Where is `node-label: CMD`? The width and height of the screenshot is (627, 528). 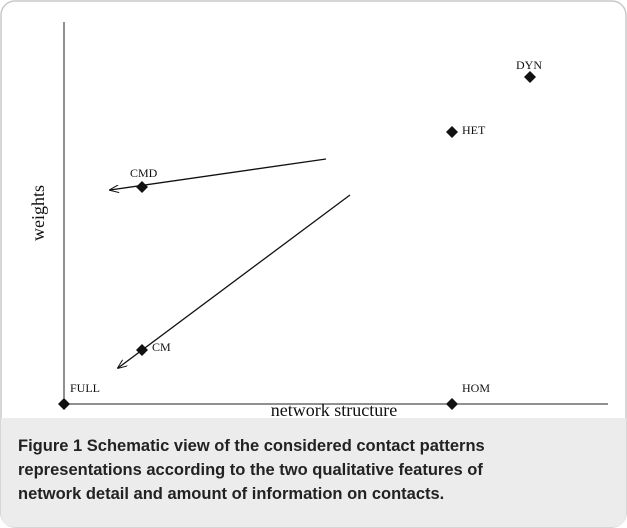
node-label: CMD is located at coordinates (144, 173).